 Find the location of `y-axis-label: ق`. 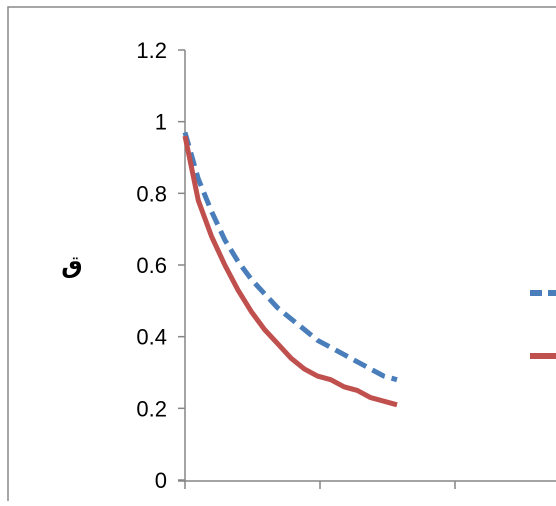

y-axis-label: ق is located at coordinates (71, 265).